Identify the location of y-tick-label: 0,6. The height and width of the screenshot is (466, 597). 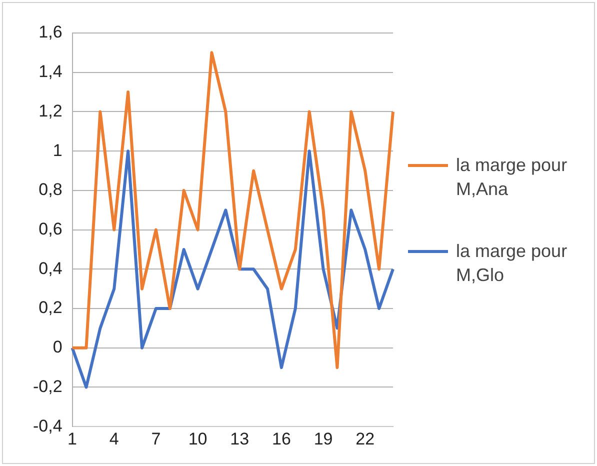
(50, 228).